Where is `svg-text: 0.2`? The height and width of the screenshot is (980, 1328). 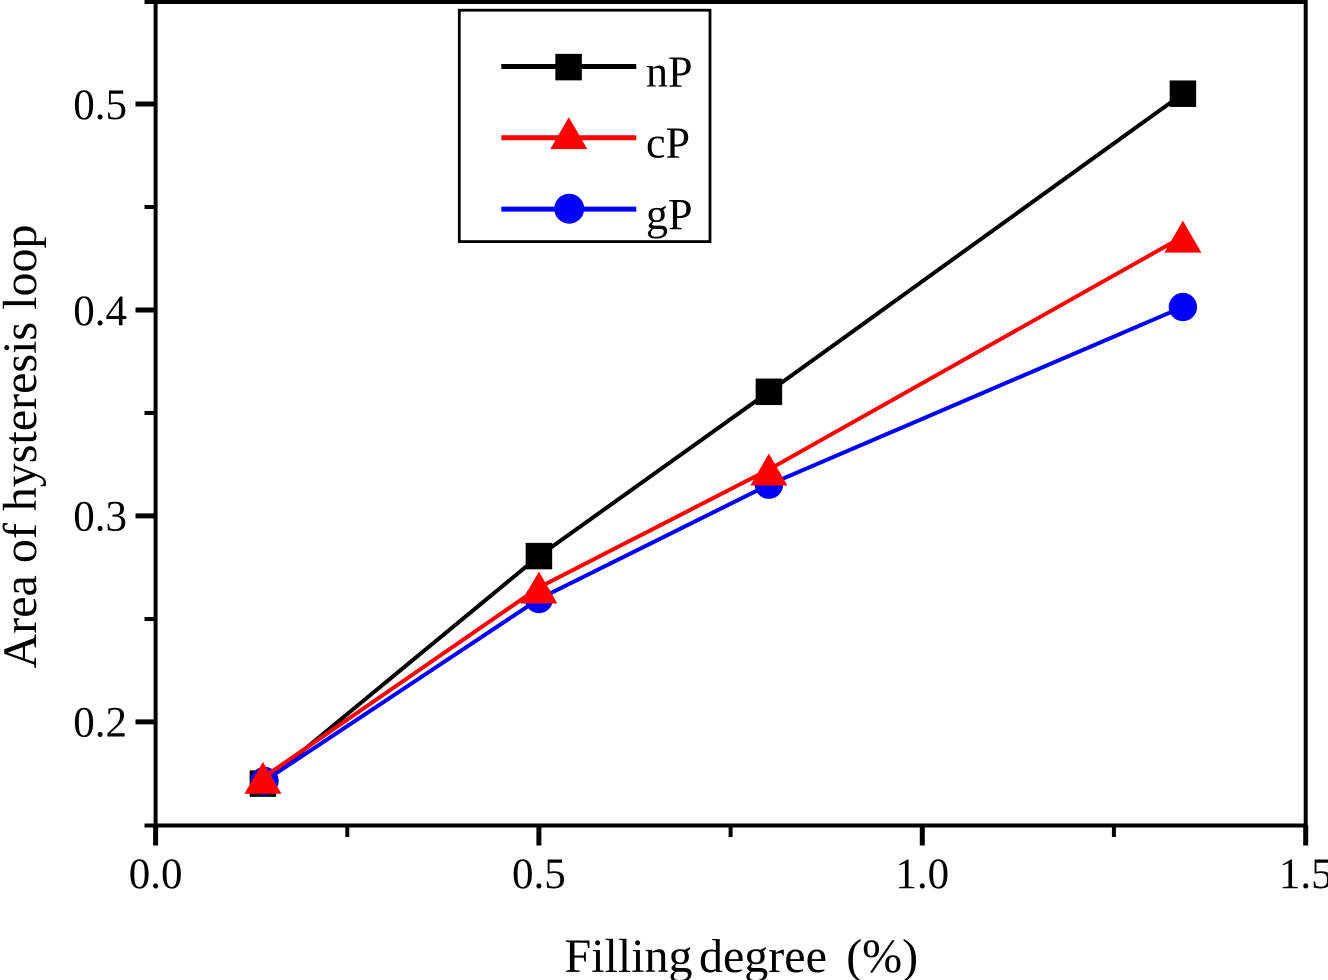 svg-text: 0.2 is located at coordinates (100, 723).